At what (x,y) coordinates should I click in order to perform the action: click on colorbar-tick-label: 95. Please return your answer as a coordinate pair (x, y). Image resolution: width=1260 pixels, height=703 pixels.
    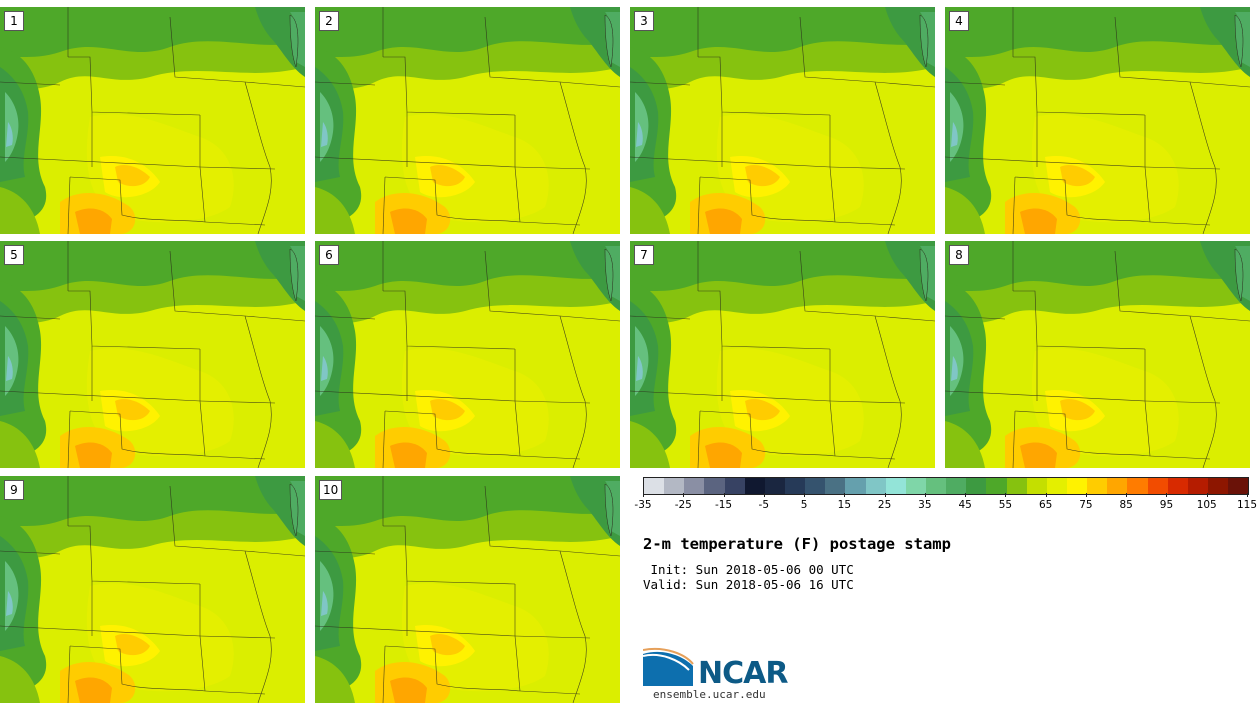
    Looking at the image, I should click on (1166, 505).